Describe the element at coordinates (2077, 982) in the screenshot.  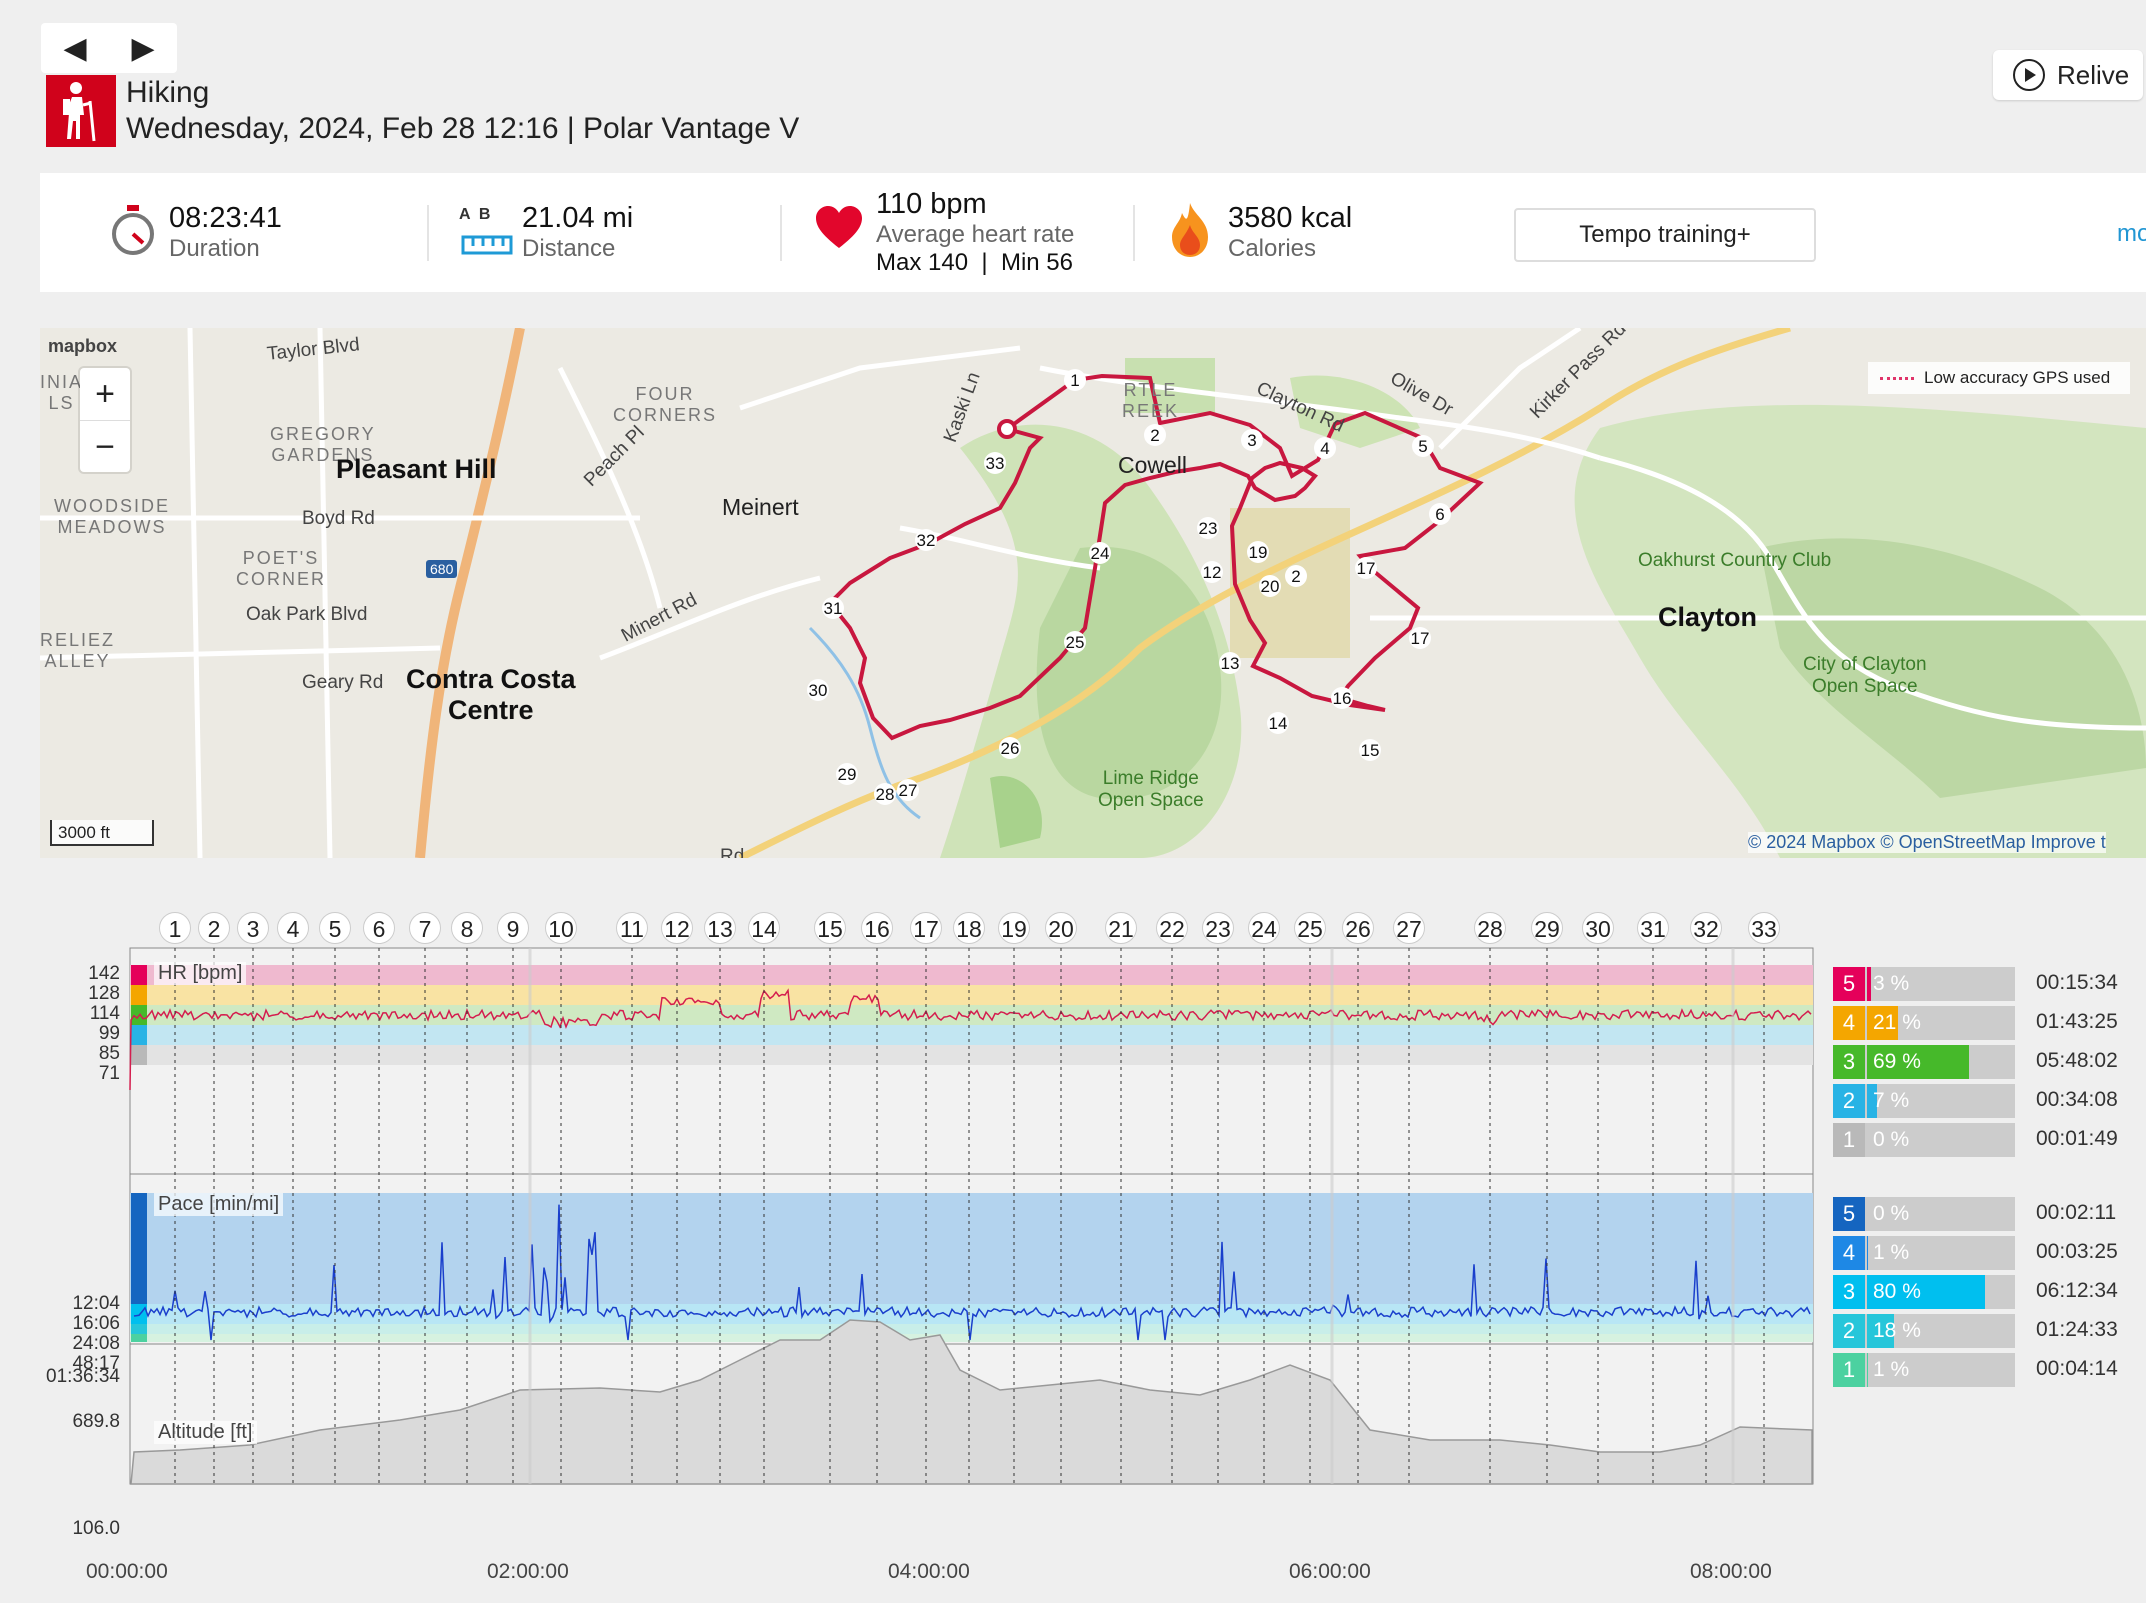
I see `zone-time: 00:15:34` at that location.